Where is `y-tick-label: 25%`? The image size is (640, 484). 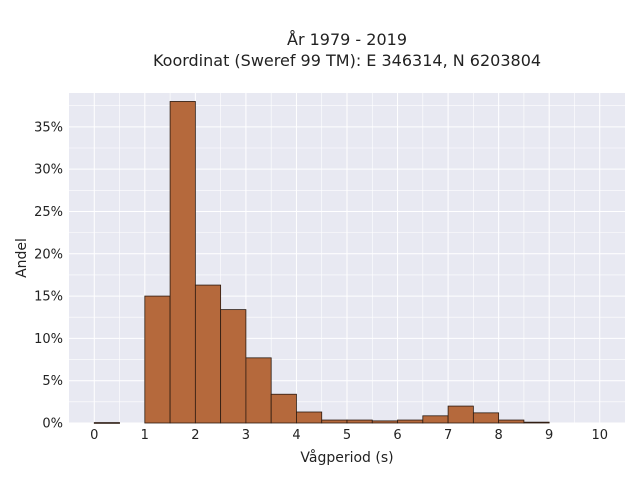
y-tick-label: 25% is located at coordinates (48, 212).